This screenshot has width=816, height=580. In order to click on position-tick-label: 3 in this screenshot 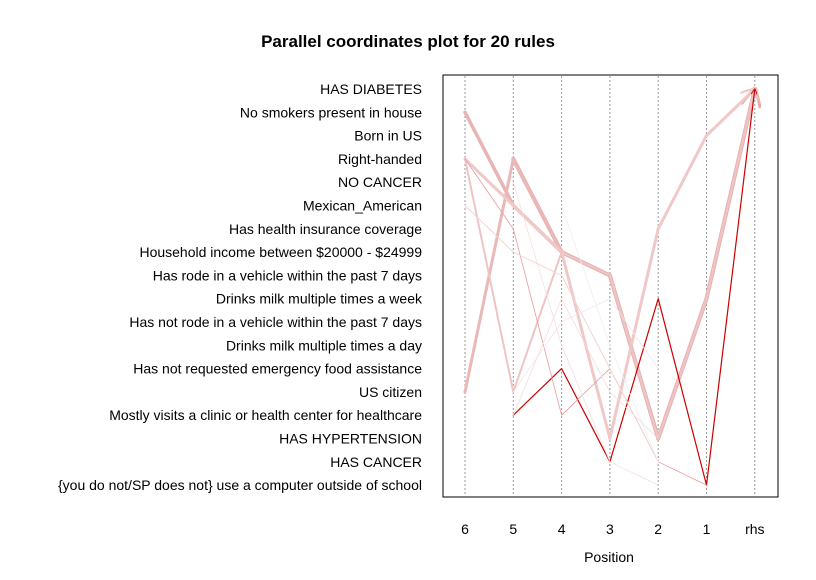, I will do `click(610, 529)`.